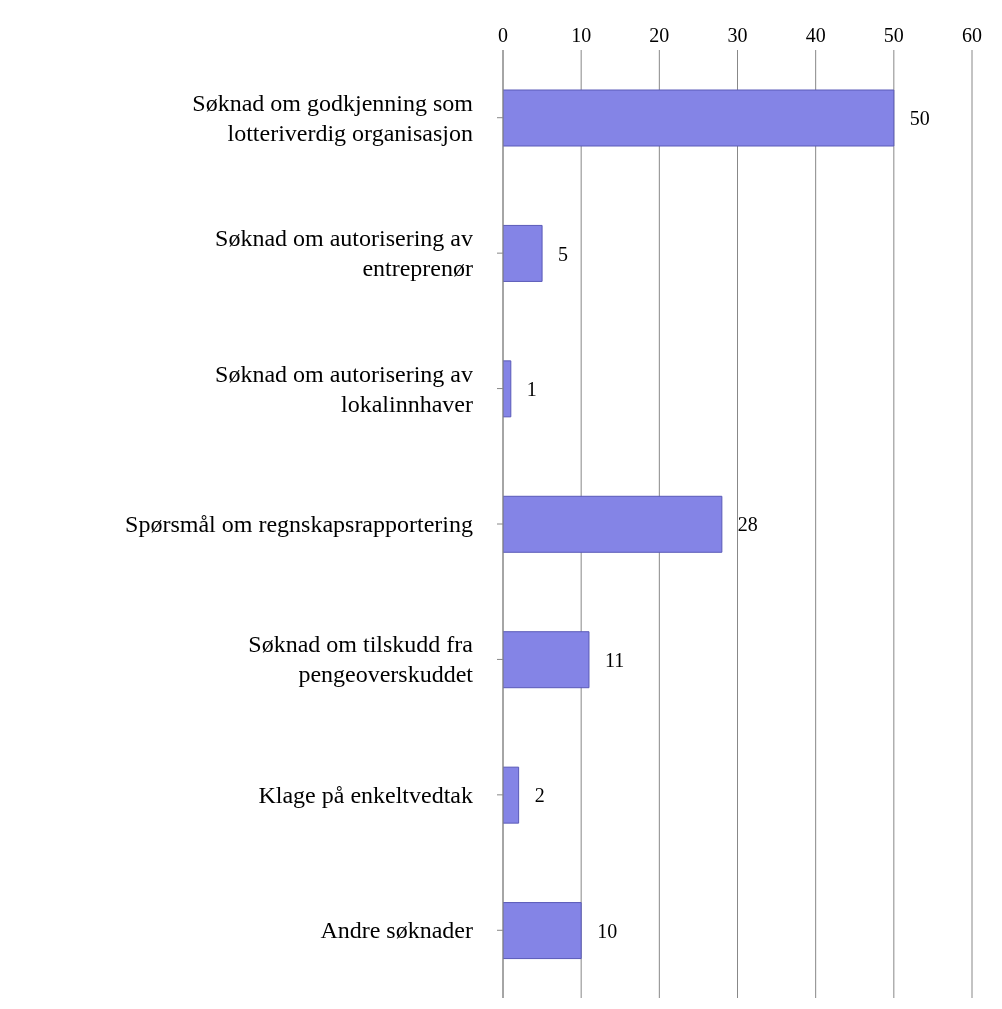 This screenshot has width=1002, height=1009. I want to click on y-tick-label: Søknad om autorisering av lokalinnhaver, so click(344, 388).